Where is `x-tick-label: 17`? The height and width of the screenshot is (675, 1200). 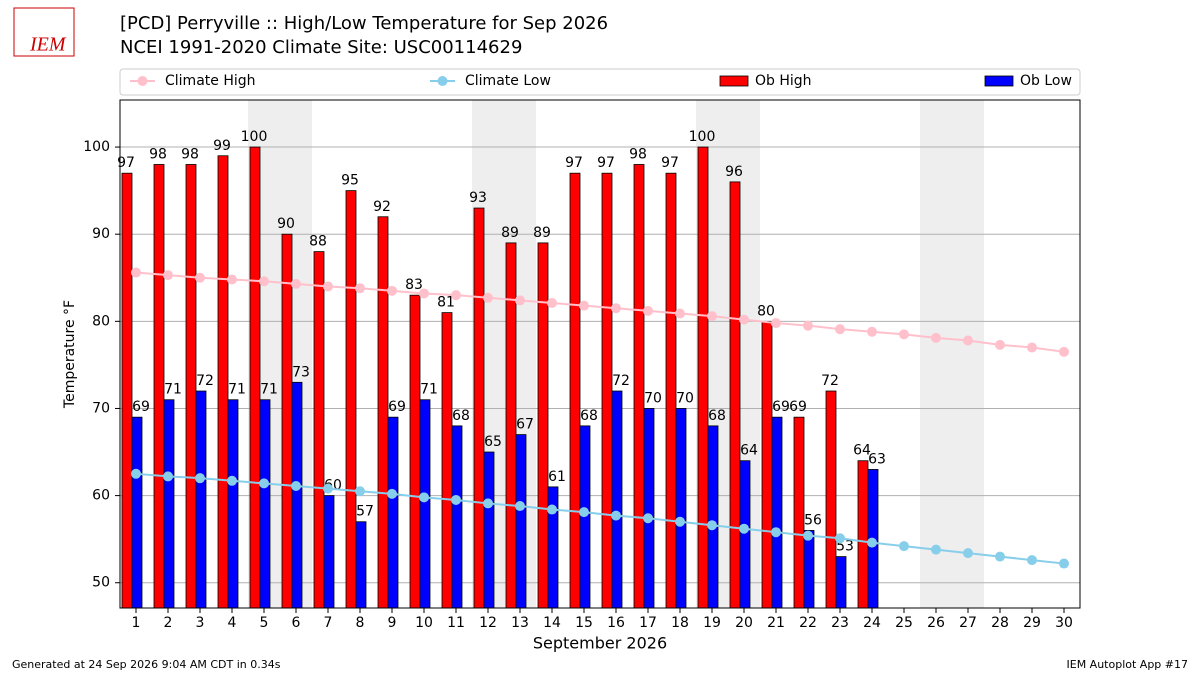
x-tick-label: 17 is located at coordinates (648, 623).